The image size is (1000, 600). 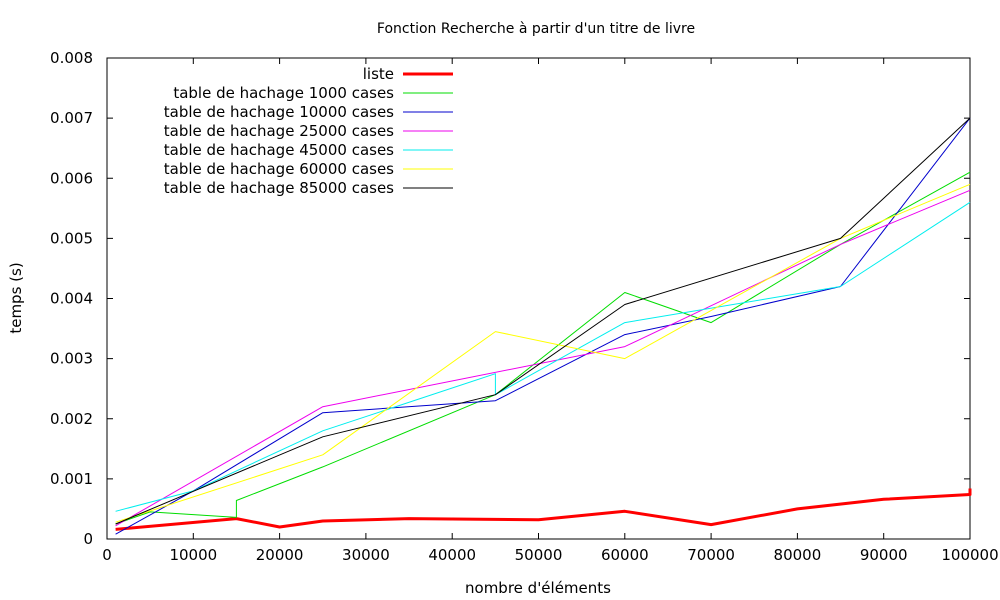 What do you see at coordinates (538, 588) in the screenshot?
I see `x-axis-label: nombre d'éléments` at bounding box center [538, 588].